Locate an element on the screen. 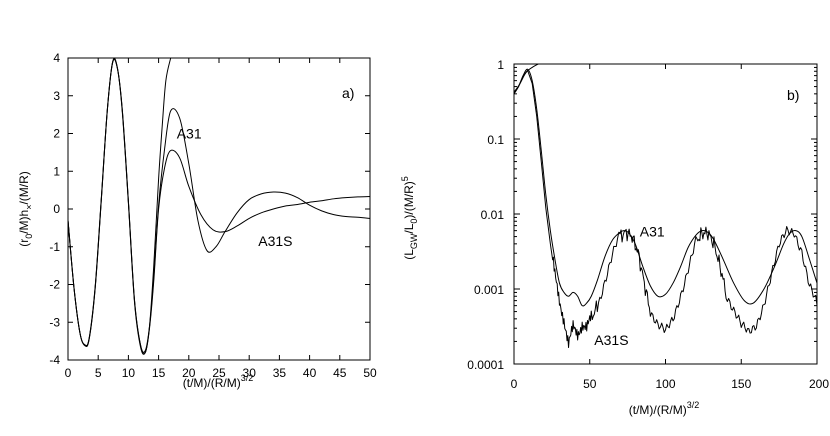 The width and height of the screenshot is (830, 436). panel-a-xtick-label-7: 35 is located at coordinates (280, 373).